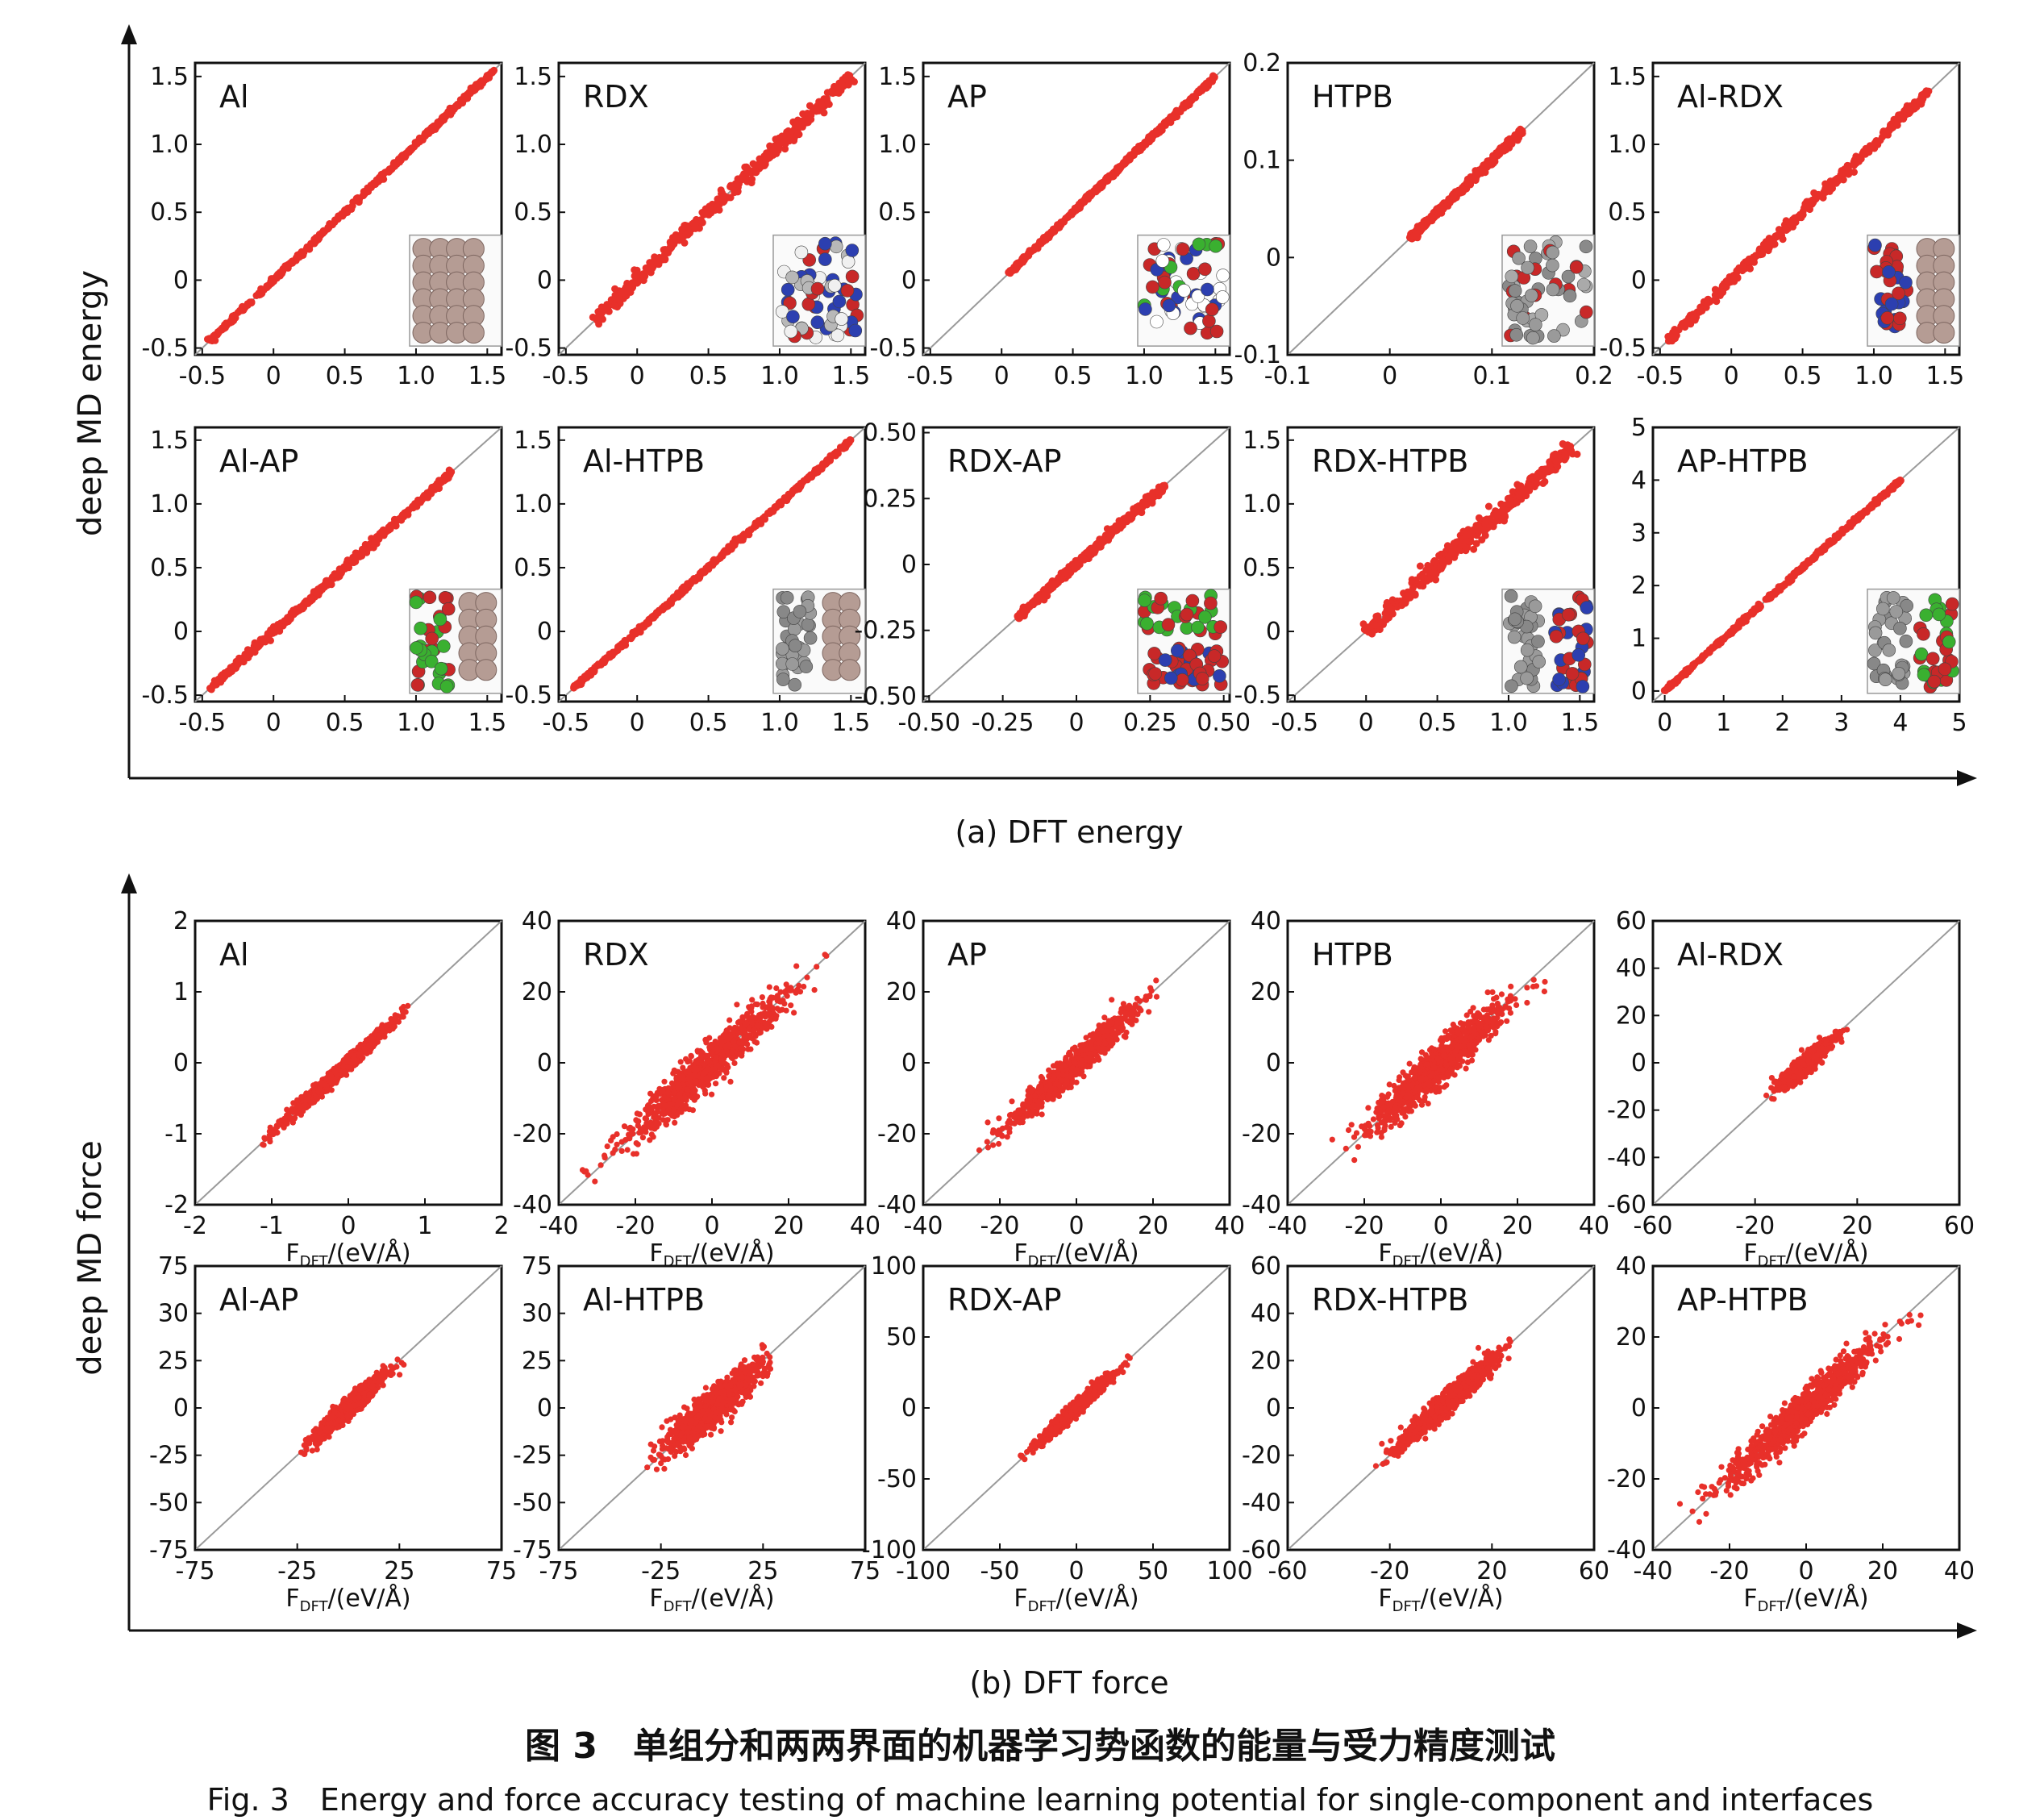 This screenshot has height=1820, width=2019. Describe the element at coordinates (1731, 97) in the screenshot. I see `subplot-title: Al-RDX` at that location.